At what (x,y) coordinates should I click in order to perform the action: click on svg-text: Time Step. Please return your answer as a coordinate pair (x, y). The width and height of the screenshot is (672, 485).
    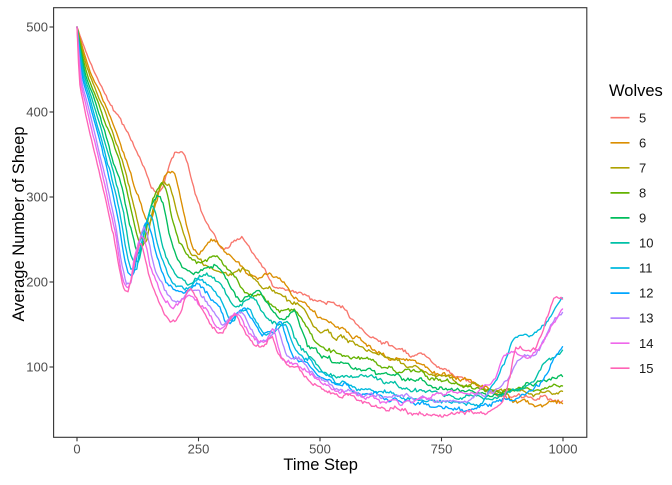
    Looking at the image, I should click on (320, 465).